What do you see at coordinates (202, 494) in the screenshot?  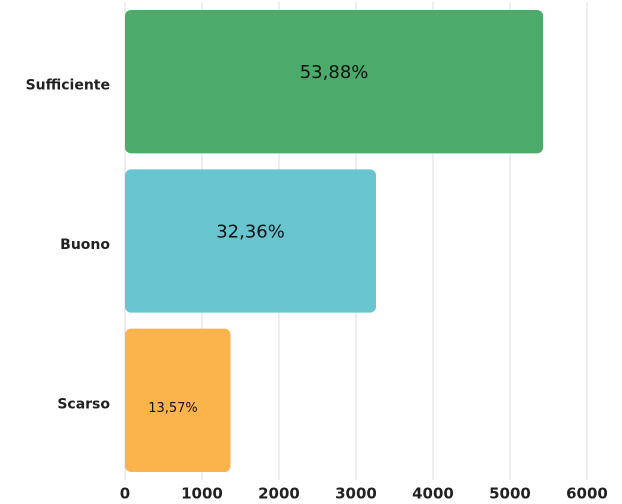 I see `x-tick-label: 1000` at bounding box center [202, 494].